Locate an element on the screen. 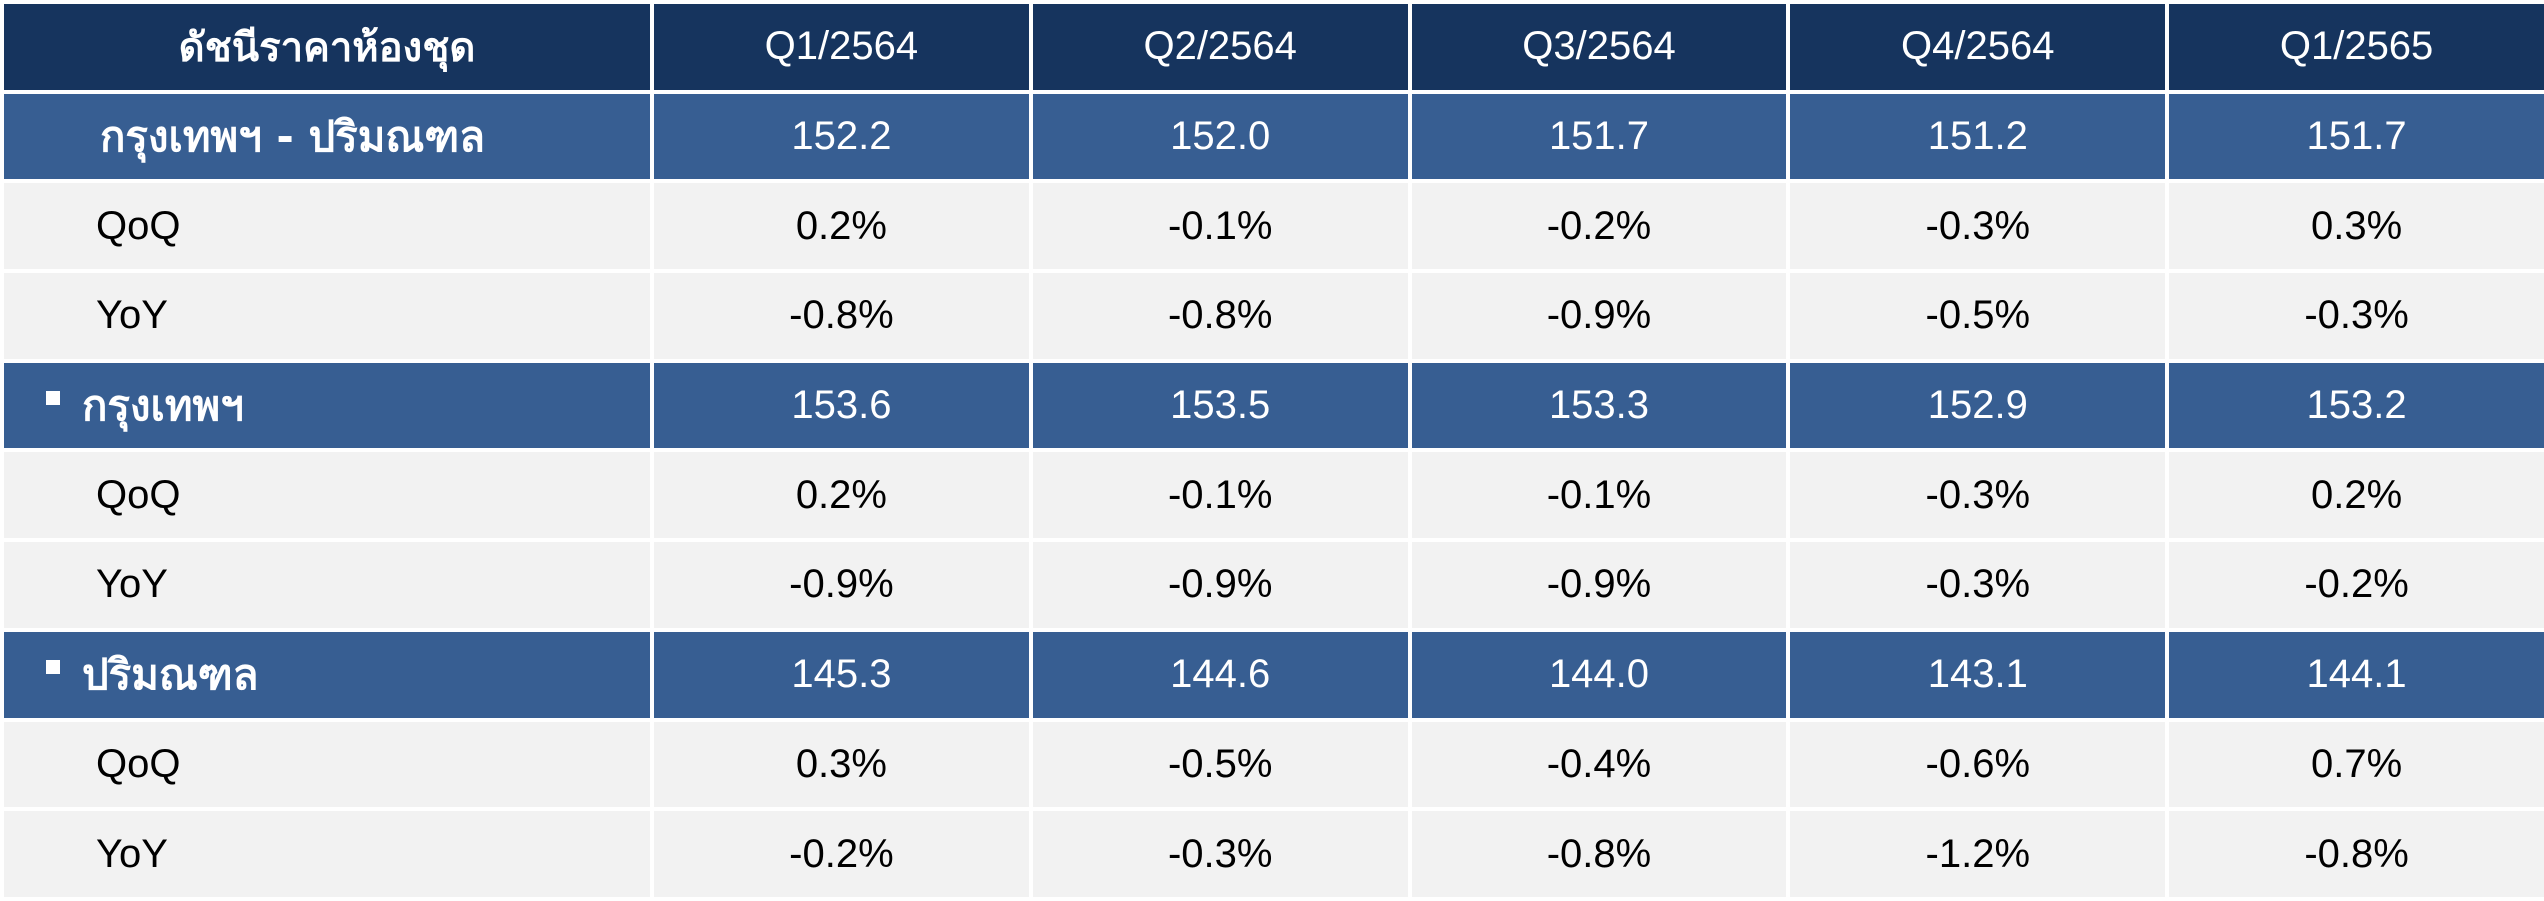 The image size is (2544, 901). index-value: 143.1 is located at coordinates (1978, 674).